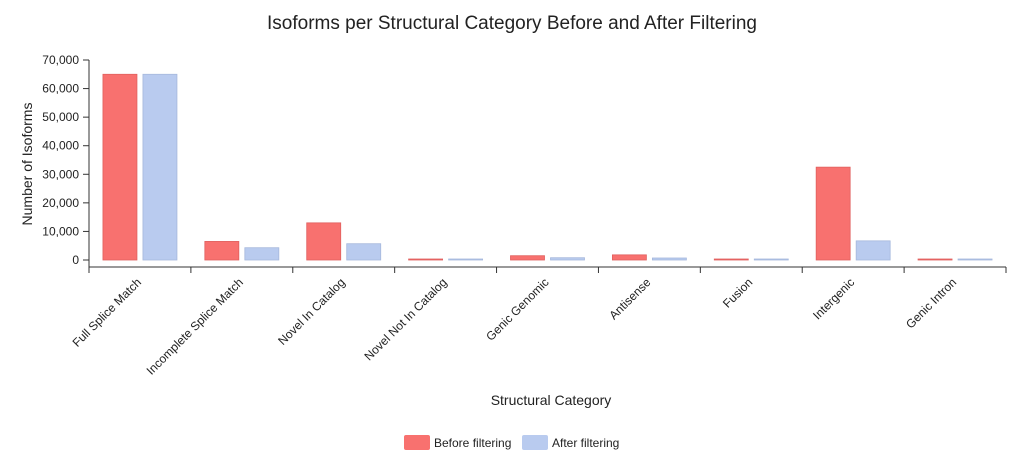 The width and height of the screenshot is (1024, 461). What do you see at coordinates (535, 442) in the screenshot?
I see `legend-swatch-after` at bounding box center [535, 442].